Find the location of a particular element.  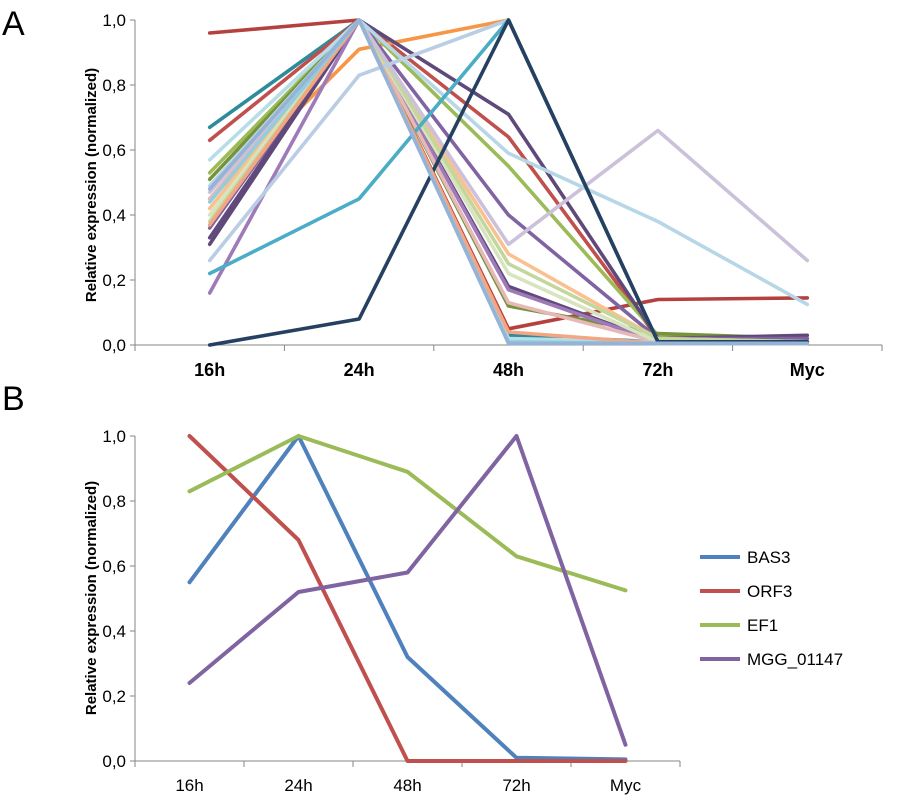

panel-a-y-tick-labels: 0,0 0,2 0,4 0,6 0,8 1,0 is located at coordinates (114, 183).